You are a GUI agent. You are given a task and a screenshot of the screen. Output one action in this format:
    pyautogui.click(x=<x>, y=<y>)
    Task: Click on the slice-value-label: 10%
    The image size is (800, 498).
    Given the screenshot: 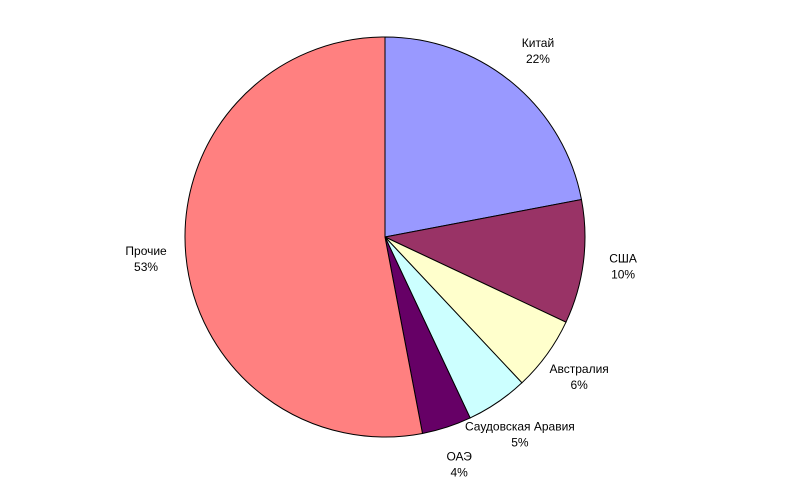 What is the action you would take?
    pyautogui.click(x=623, y=274)
    